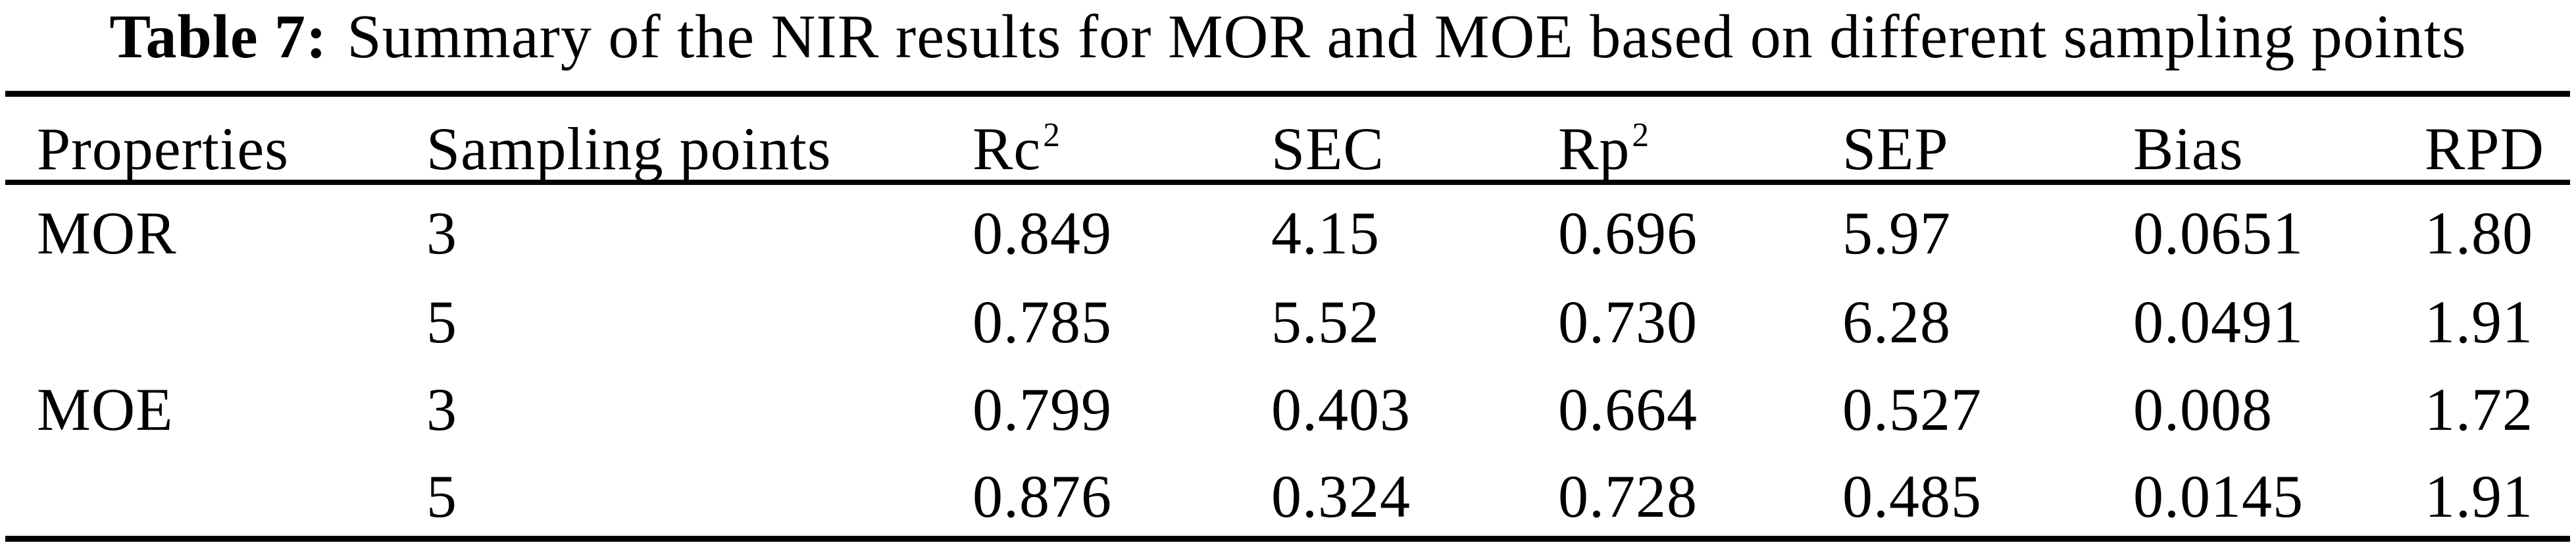  I want to click on cell-sep: 0.527, so click(1912, 409).